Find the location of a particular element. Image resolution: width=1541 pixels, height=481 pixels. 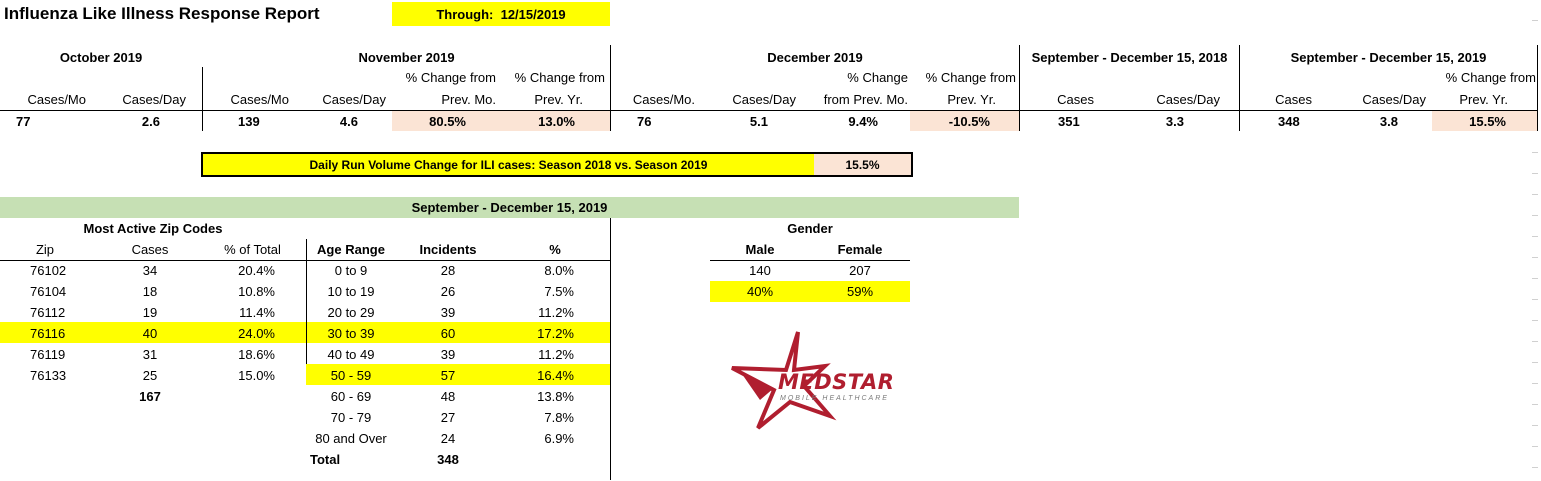

gender-female-count: 207 is located at coordinates (860, 270).